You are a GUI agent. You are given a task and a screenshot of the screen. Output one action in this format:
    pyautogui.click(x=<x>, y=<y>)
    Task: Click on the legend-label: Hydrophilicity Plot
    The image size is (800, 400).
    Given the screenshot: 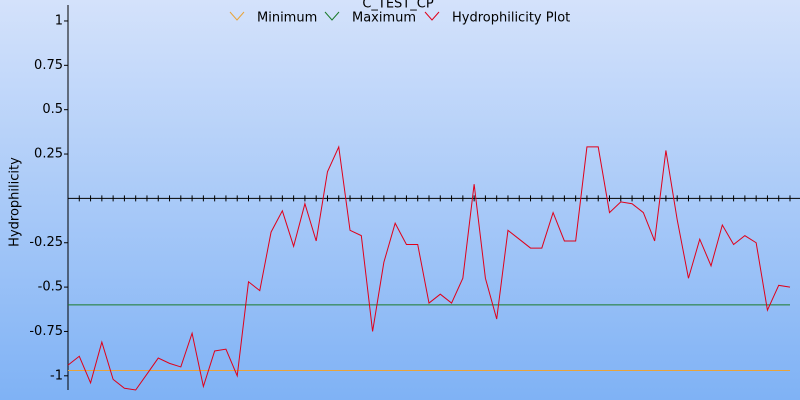 What is the action you would take?
    pyautogui.click(x=511, y=18)
    